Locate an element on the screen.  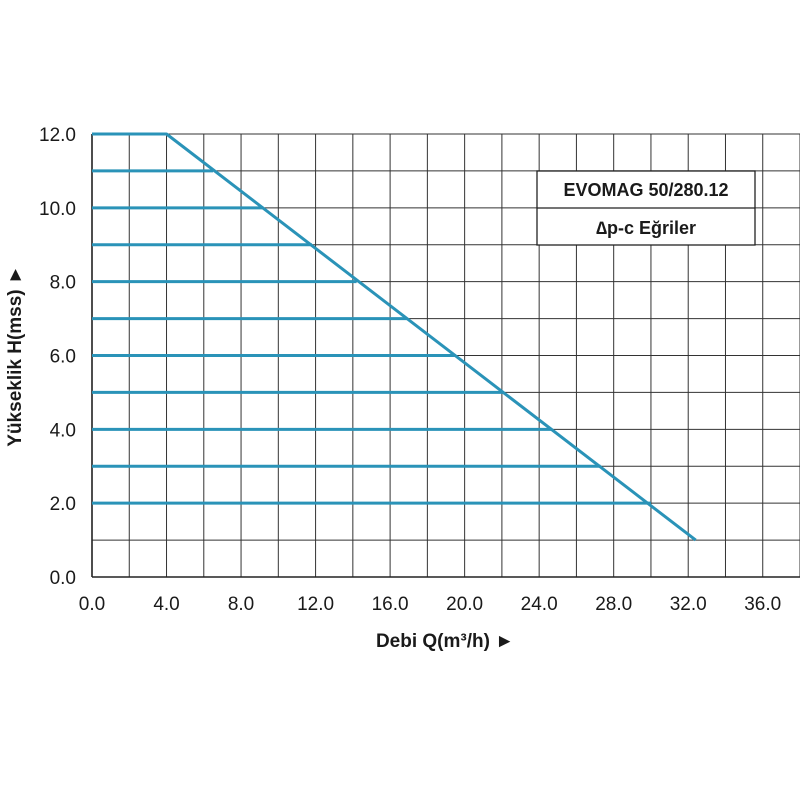
y-tick-label: 2.0 is located at coordinates (63, 504).